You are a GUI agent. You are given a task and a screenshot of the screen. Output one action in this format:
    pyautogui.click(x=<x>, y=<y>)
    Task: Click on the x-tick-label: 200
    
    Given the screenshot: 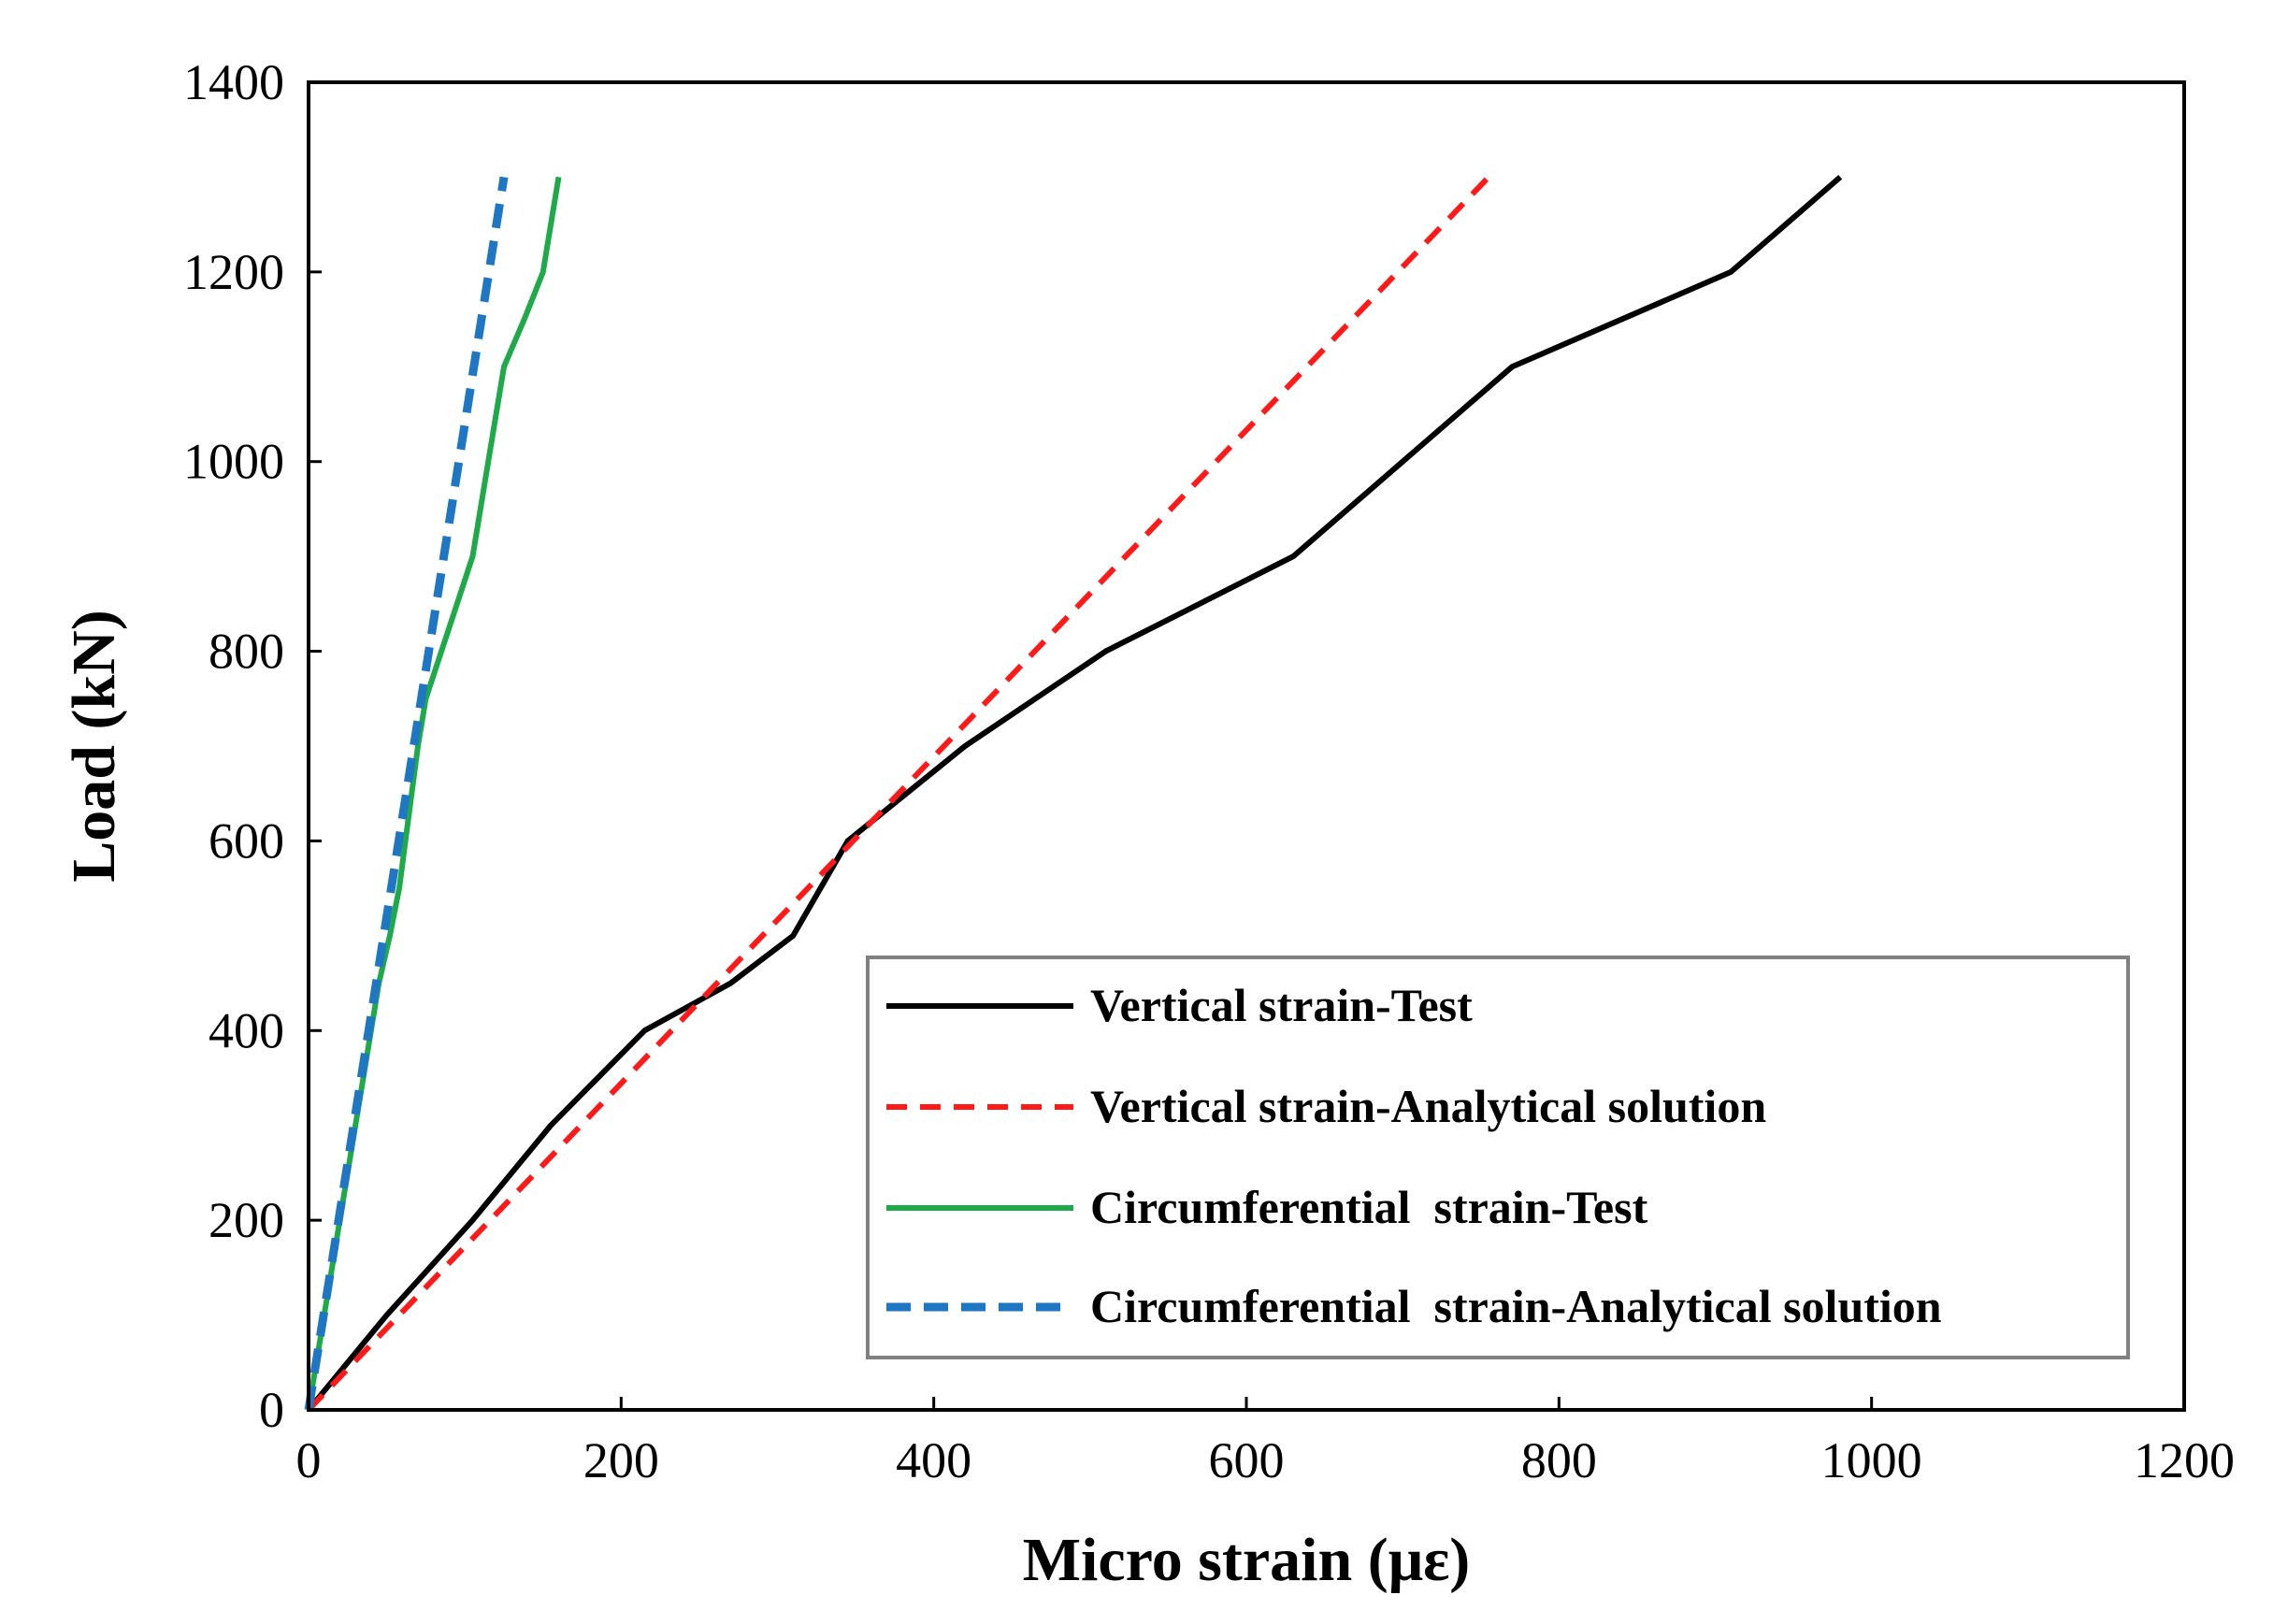 What is the action you would take?
    pyautogui.click(x=621, y=1460)
    